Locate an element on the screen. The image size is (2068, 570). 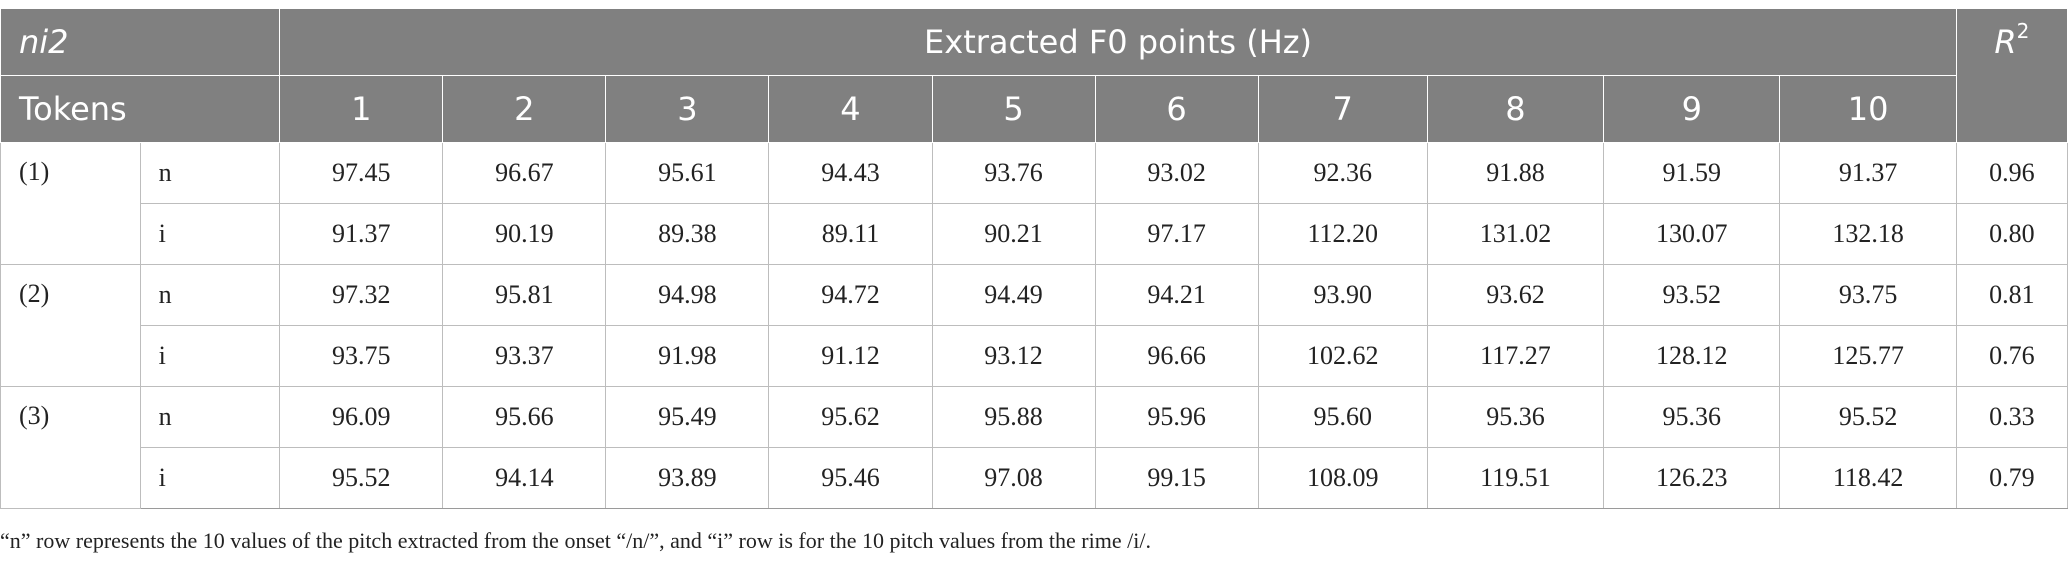
f0-value-cell: 97.08 is located at coordinates (1013, 478).